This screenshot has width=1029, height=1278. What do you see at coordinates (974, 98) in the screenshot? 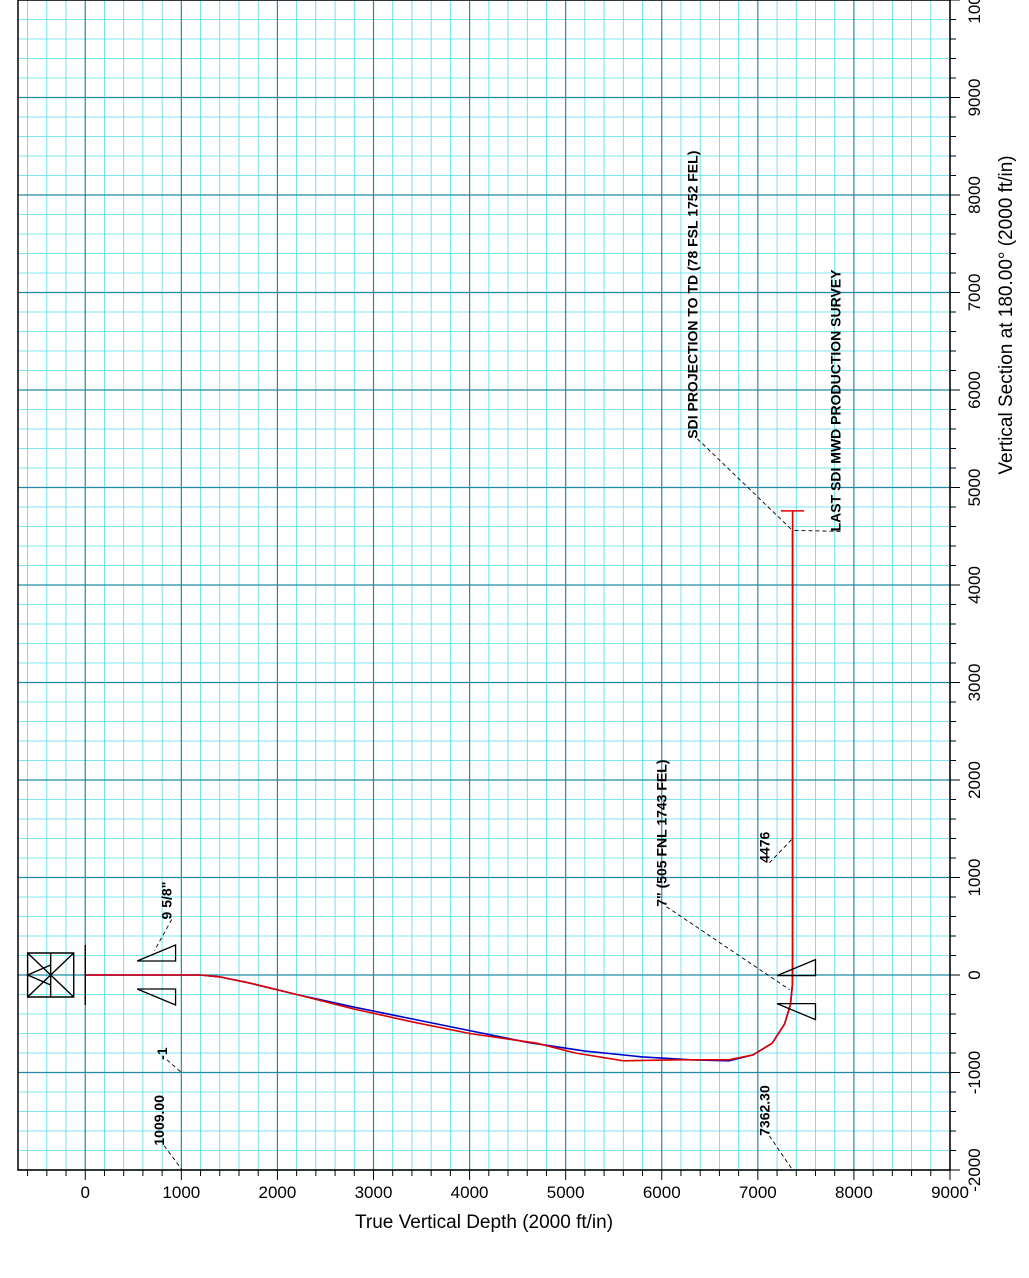
I see `x-tick-label: 9000` at bounding box center [974, 98].